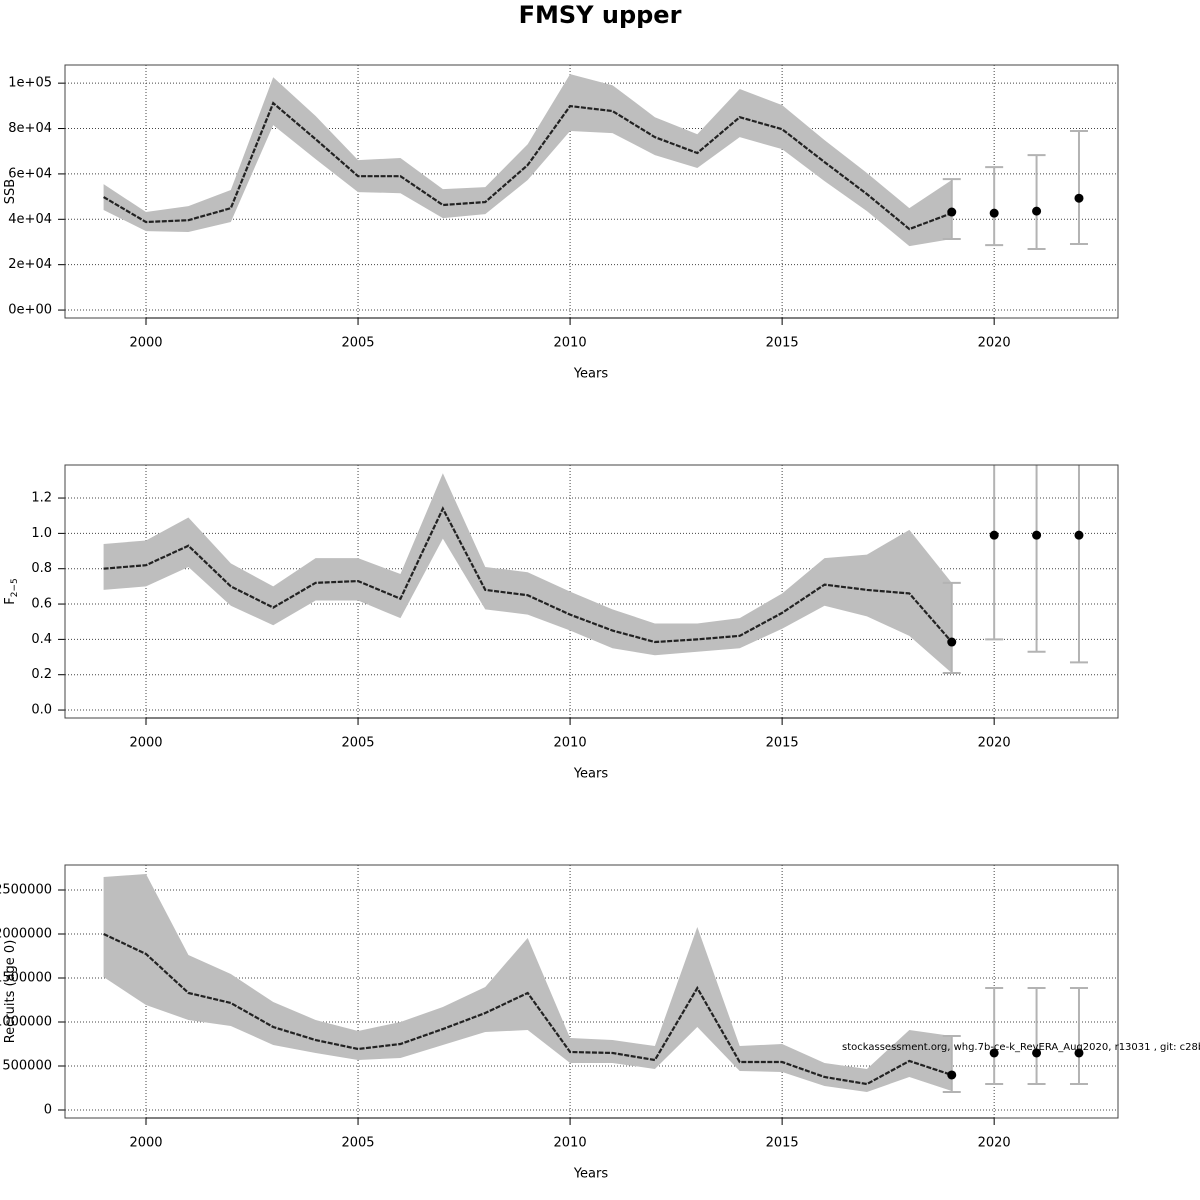  Describe the element at coordinates (26, 1021) in the screenshot. I see `y-tick-label: 1000000` at that location.